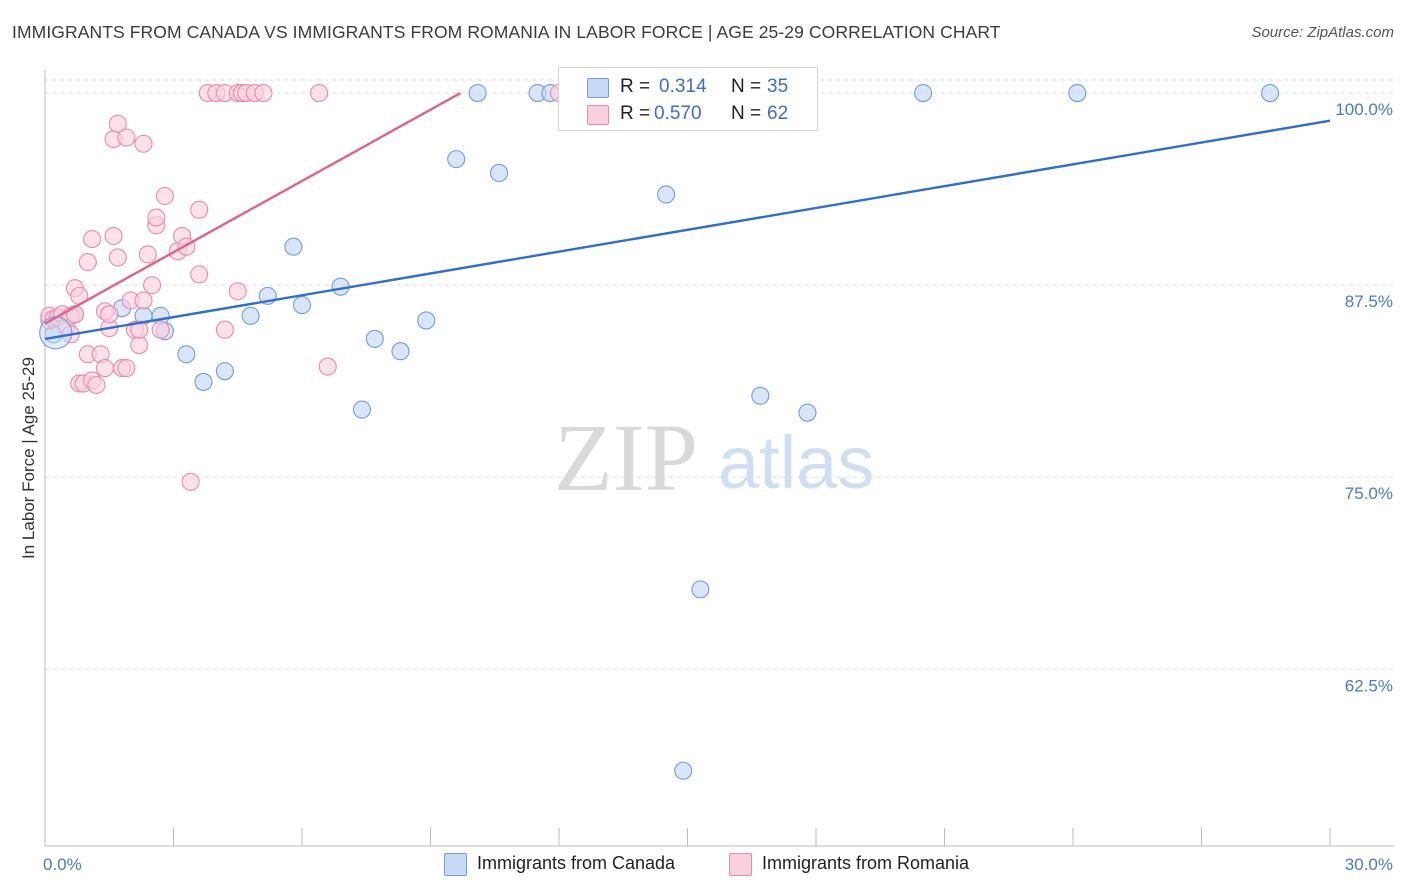 The width and height of the screenshot is (1406, 892). I want to click on y-tick-label: 100.0%, so click(1364, 109).